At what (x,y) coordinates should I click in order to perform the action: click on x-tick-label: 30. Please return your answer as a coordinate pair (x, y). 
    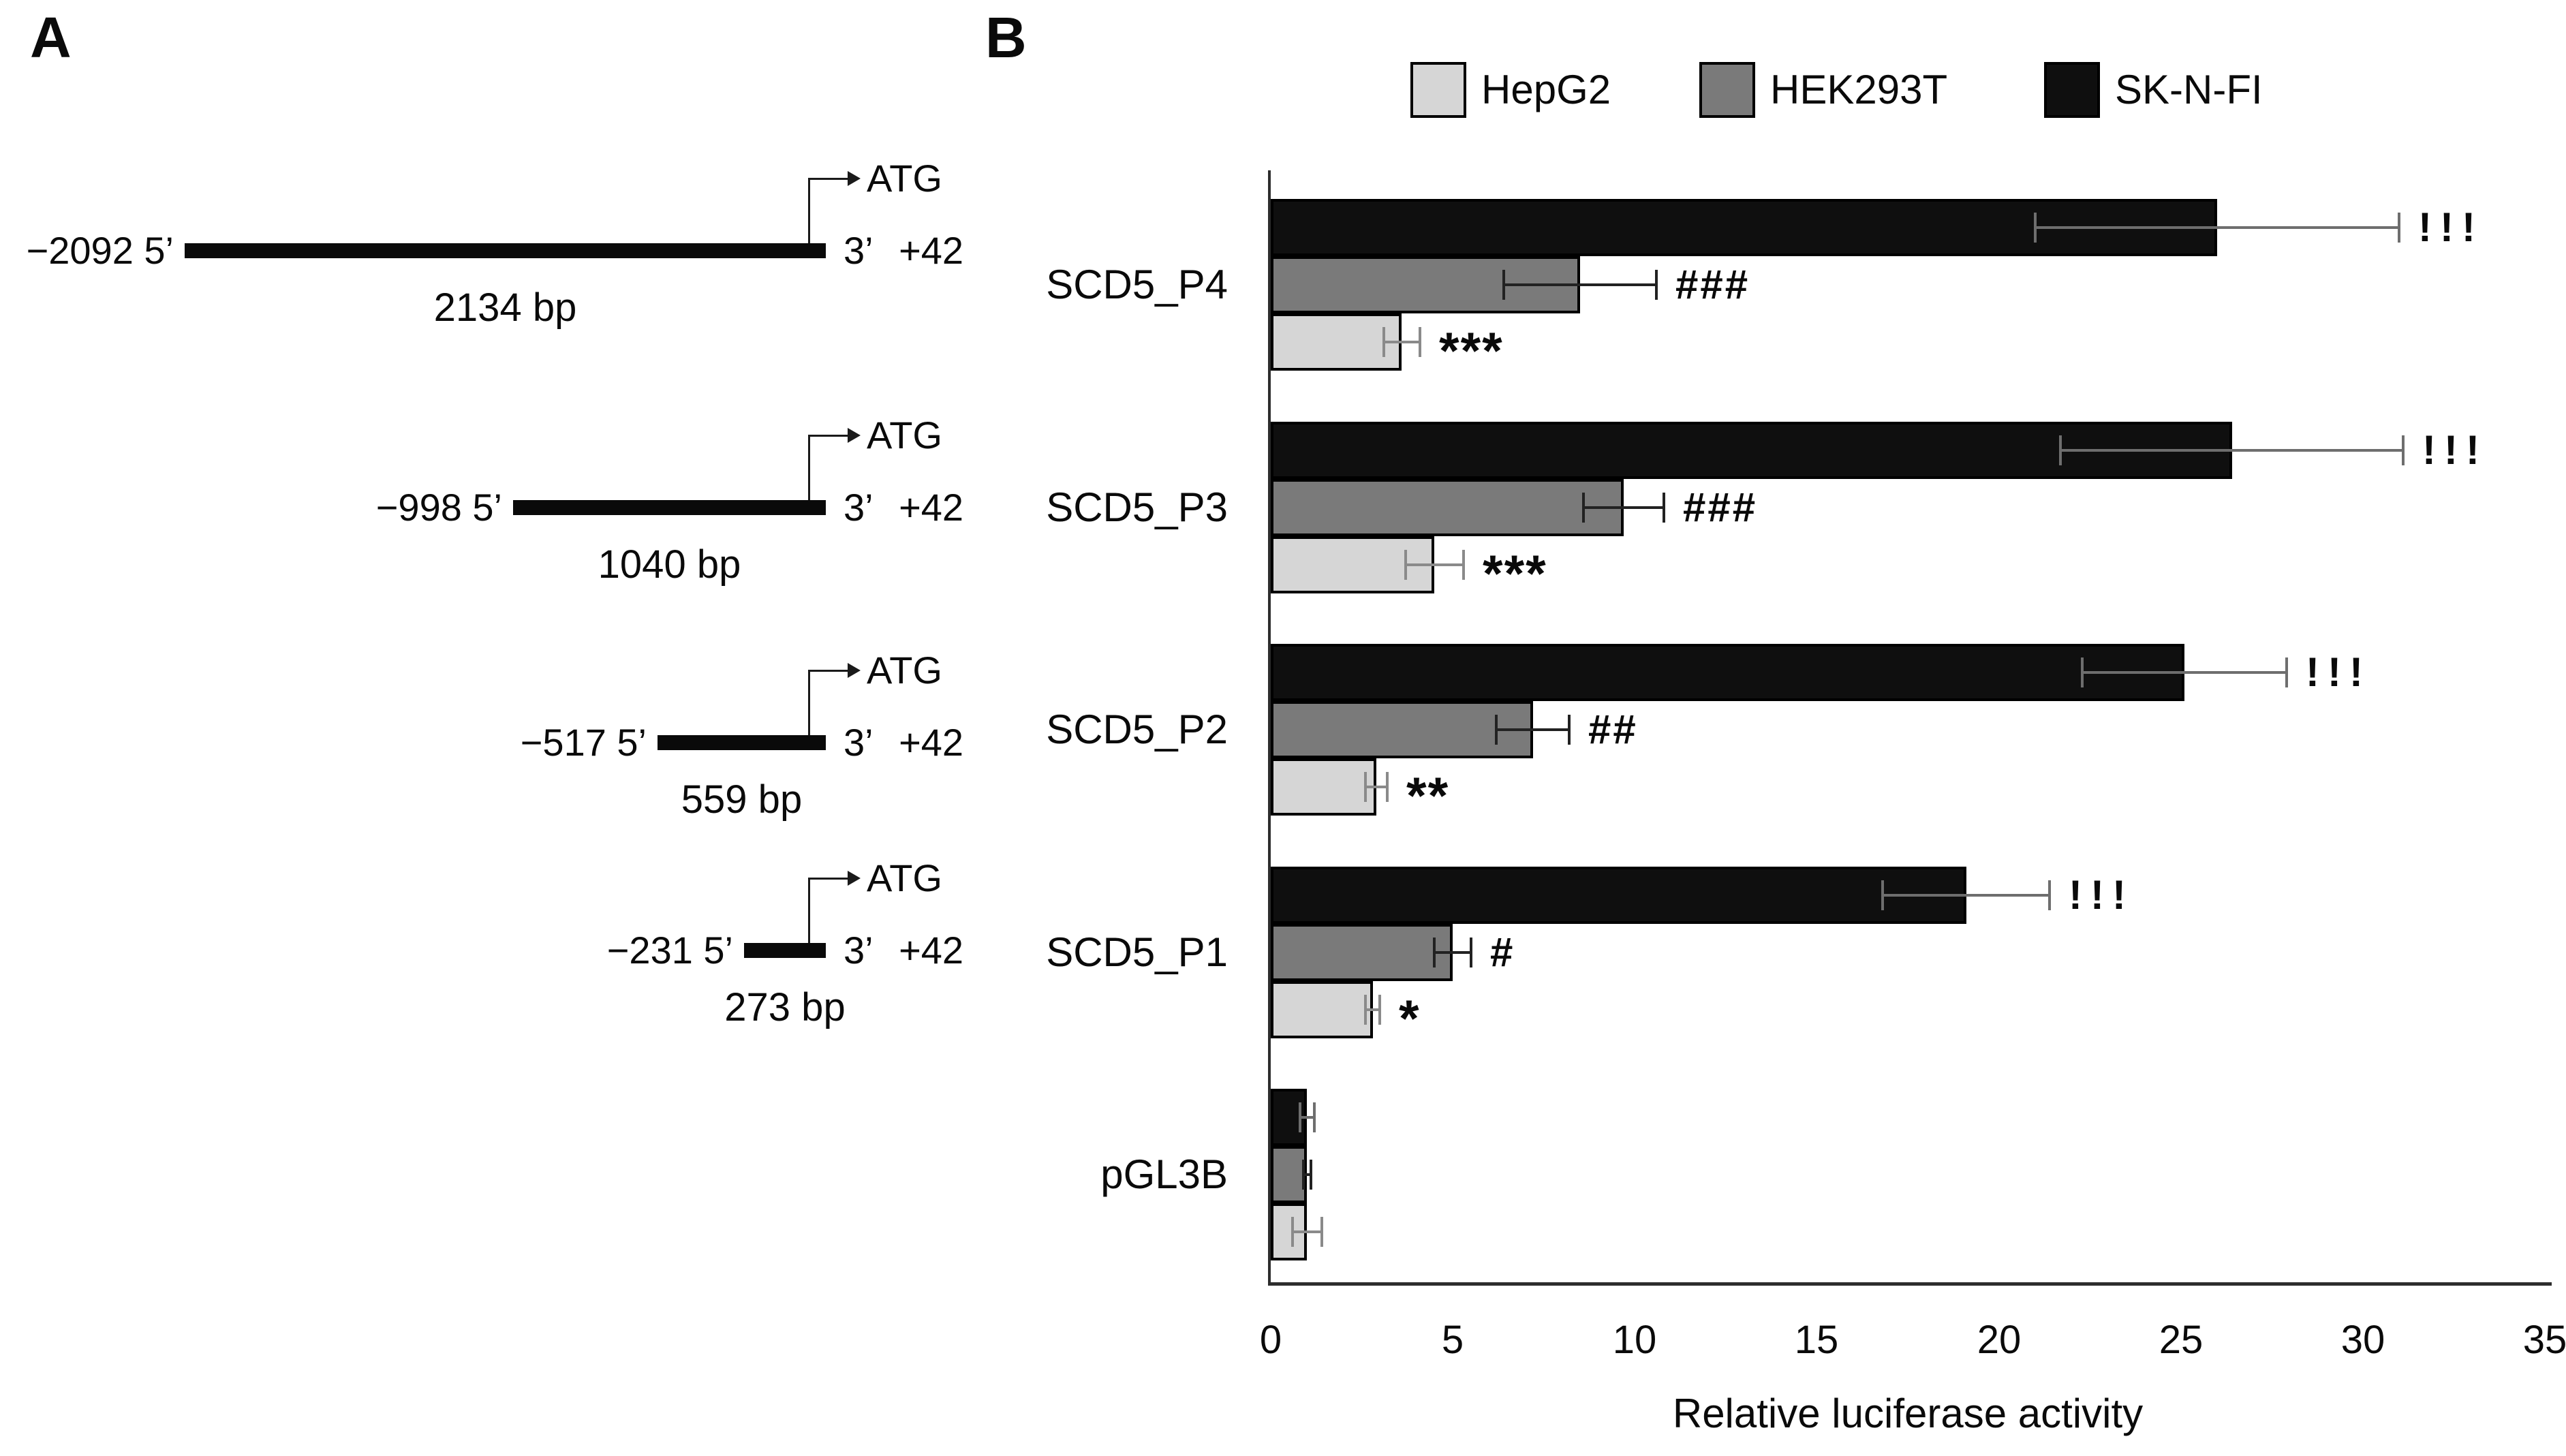
    Looking at the image, I should click on (2362, 1340).